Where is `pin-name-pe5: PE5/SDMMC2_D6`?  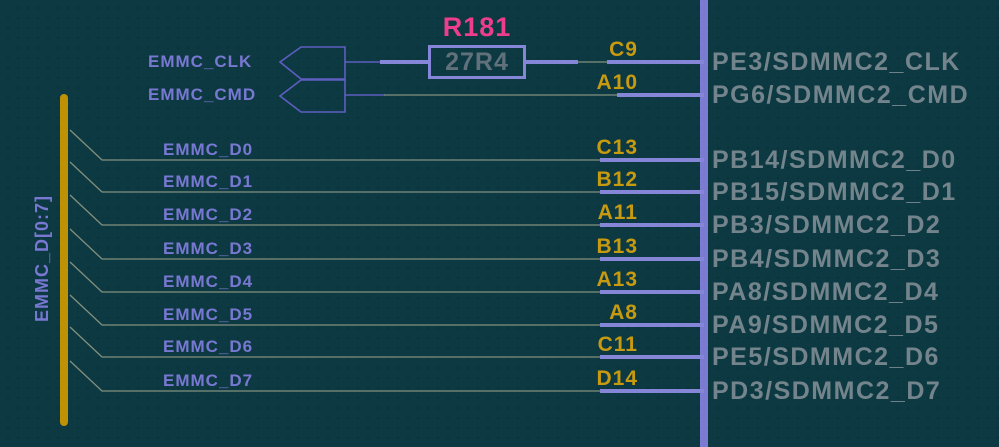
pin-name-pe5: PE5/SDMMC2_D6 is located at coordinates (826, 357).